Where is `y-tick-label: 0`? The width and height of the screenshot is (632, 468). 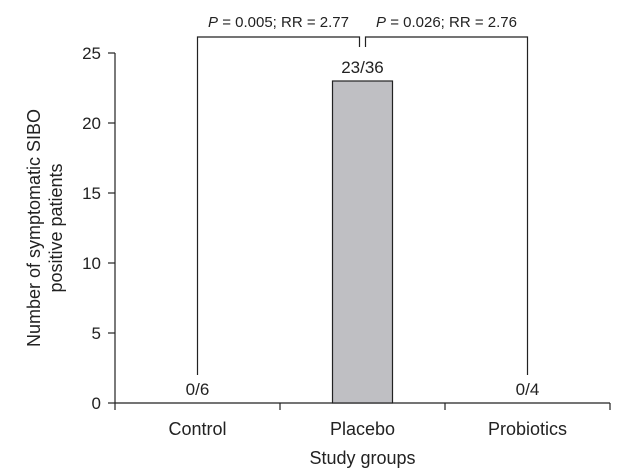
y-tick-label: 0 is located at coordinates (96, 403).